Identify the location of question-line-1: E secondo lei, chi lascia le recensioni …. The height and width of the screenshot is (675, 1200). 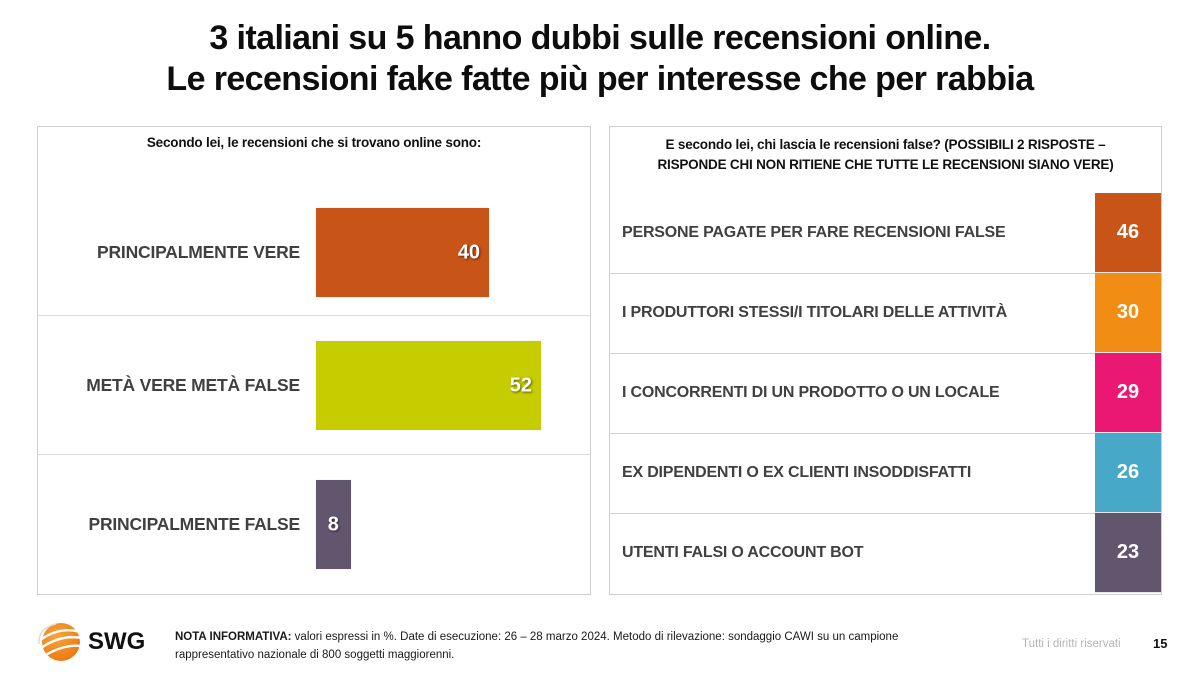
(885, 144).